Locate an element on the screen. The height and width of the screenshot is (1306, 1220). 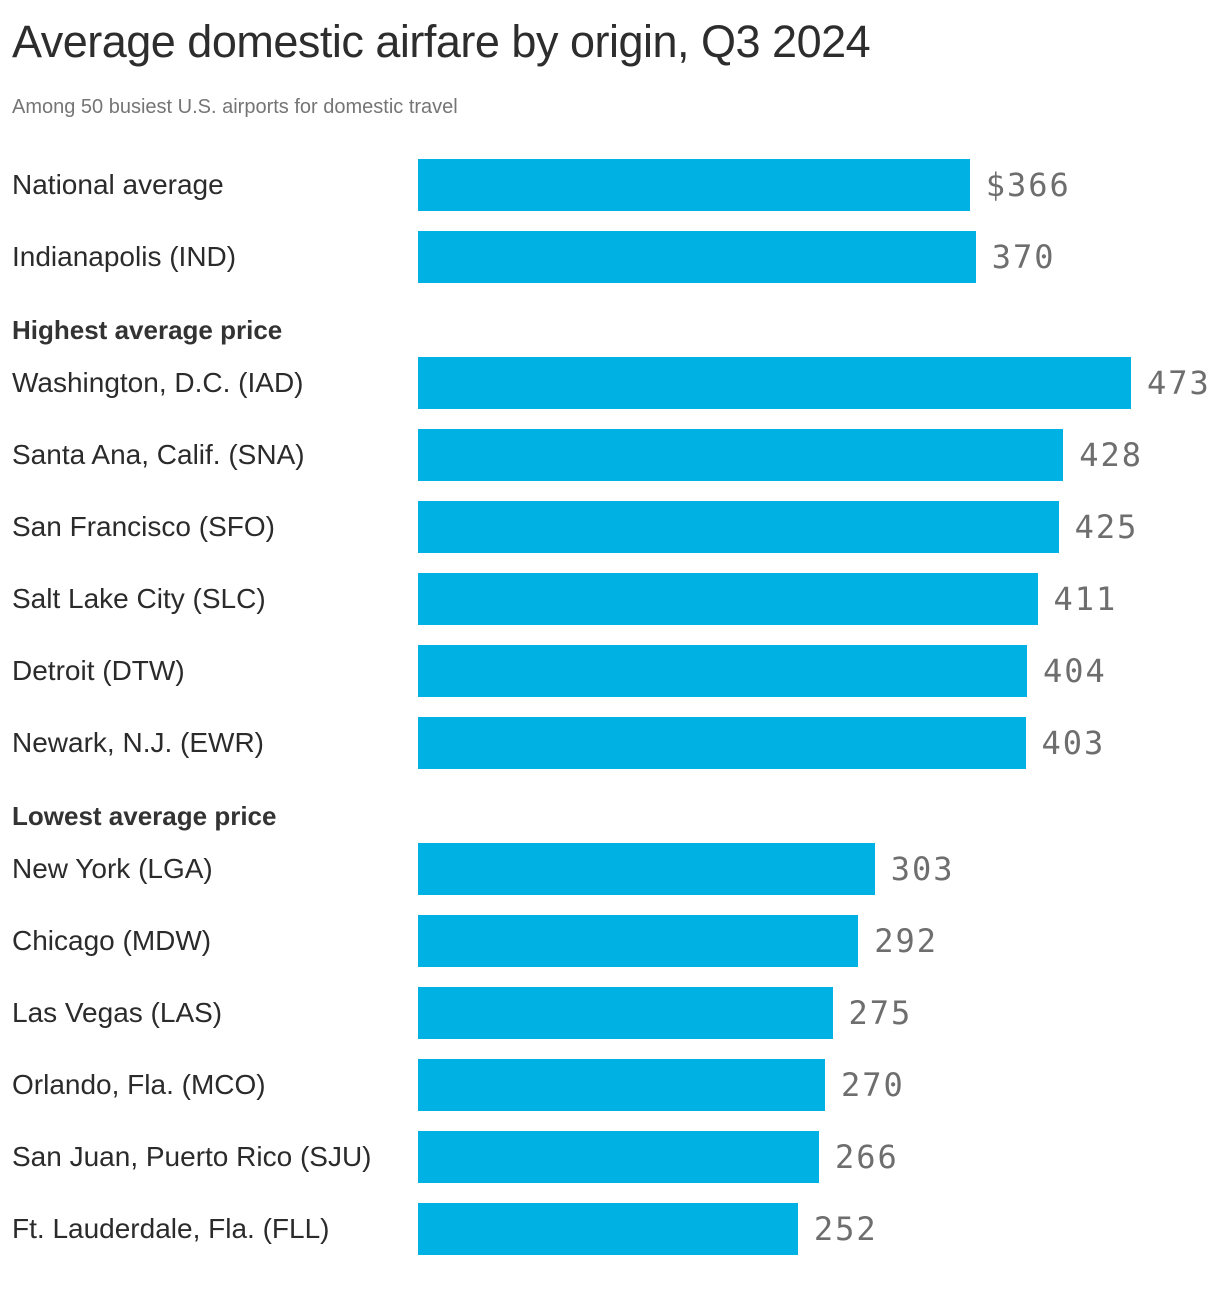
row-label: Santa Ana, Calif. (SNA) is located at coordinates (158, 454).